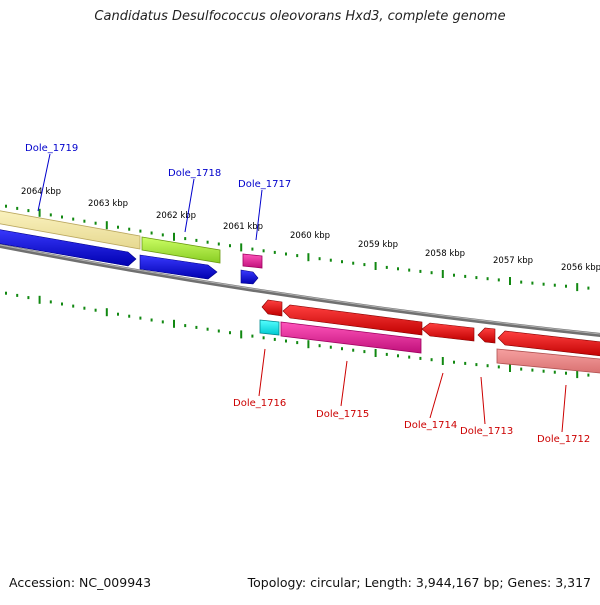  Describe the element at coordinates (580, 268) in the screenshot. I see `scale-label-2056: 2056 kbp` at that location.